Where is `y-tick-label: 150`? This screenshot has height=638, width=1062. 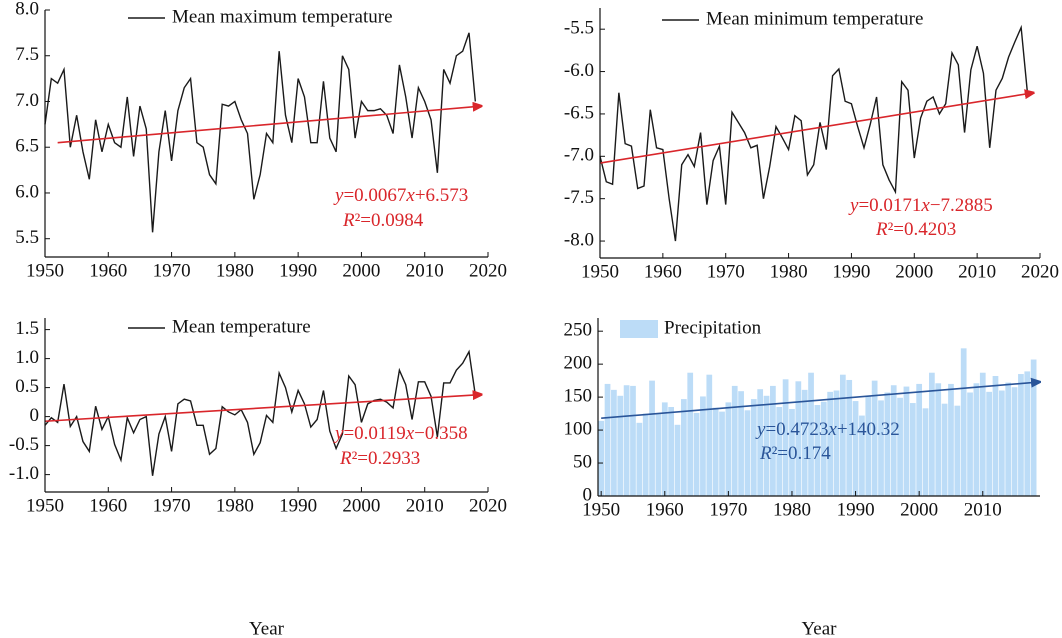
y-tick-label: 150 is located at coordinates (578, 395).